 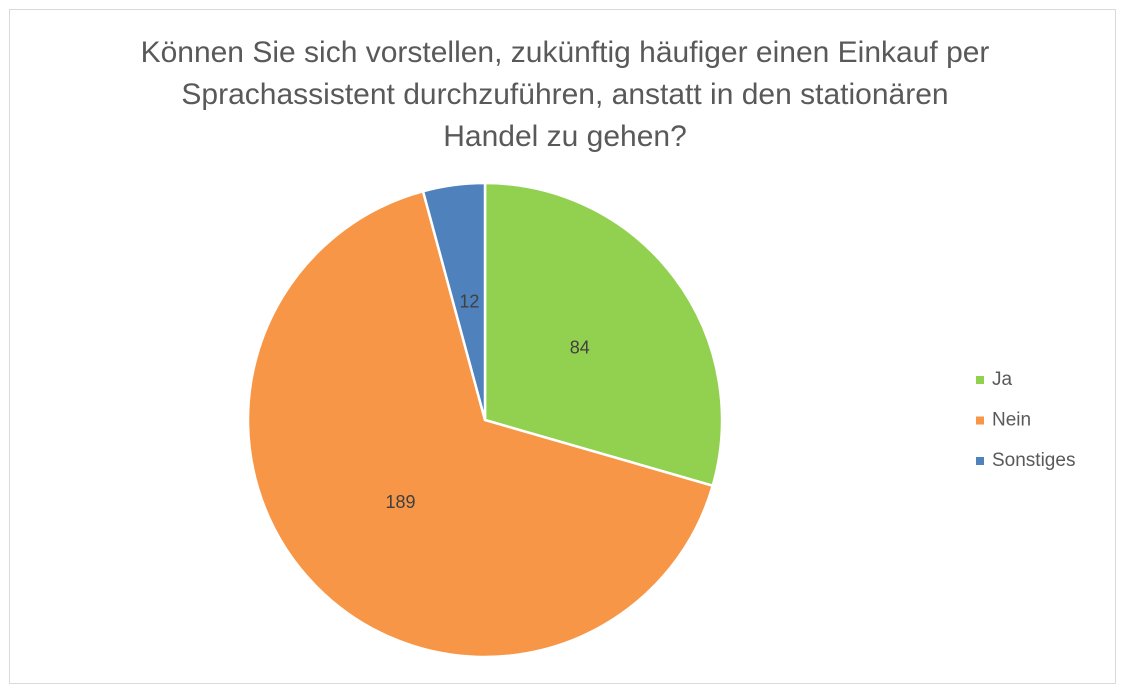 What do you see at coordinates (1033, 460) in the screenshot?
I see `legend-label: Sonstiges` at bounding box center [1033, 460].